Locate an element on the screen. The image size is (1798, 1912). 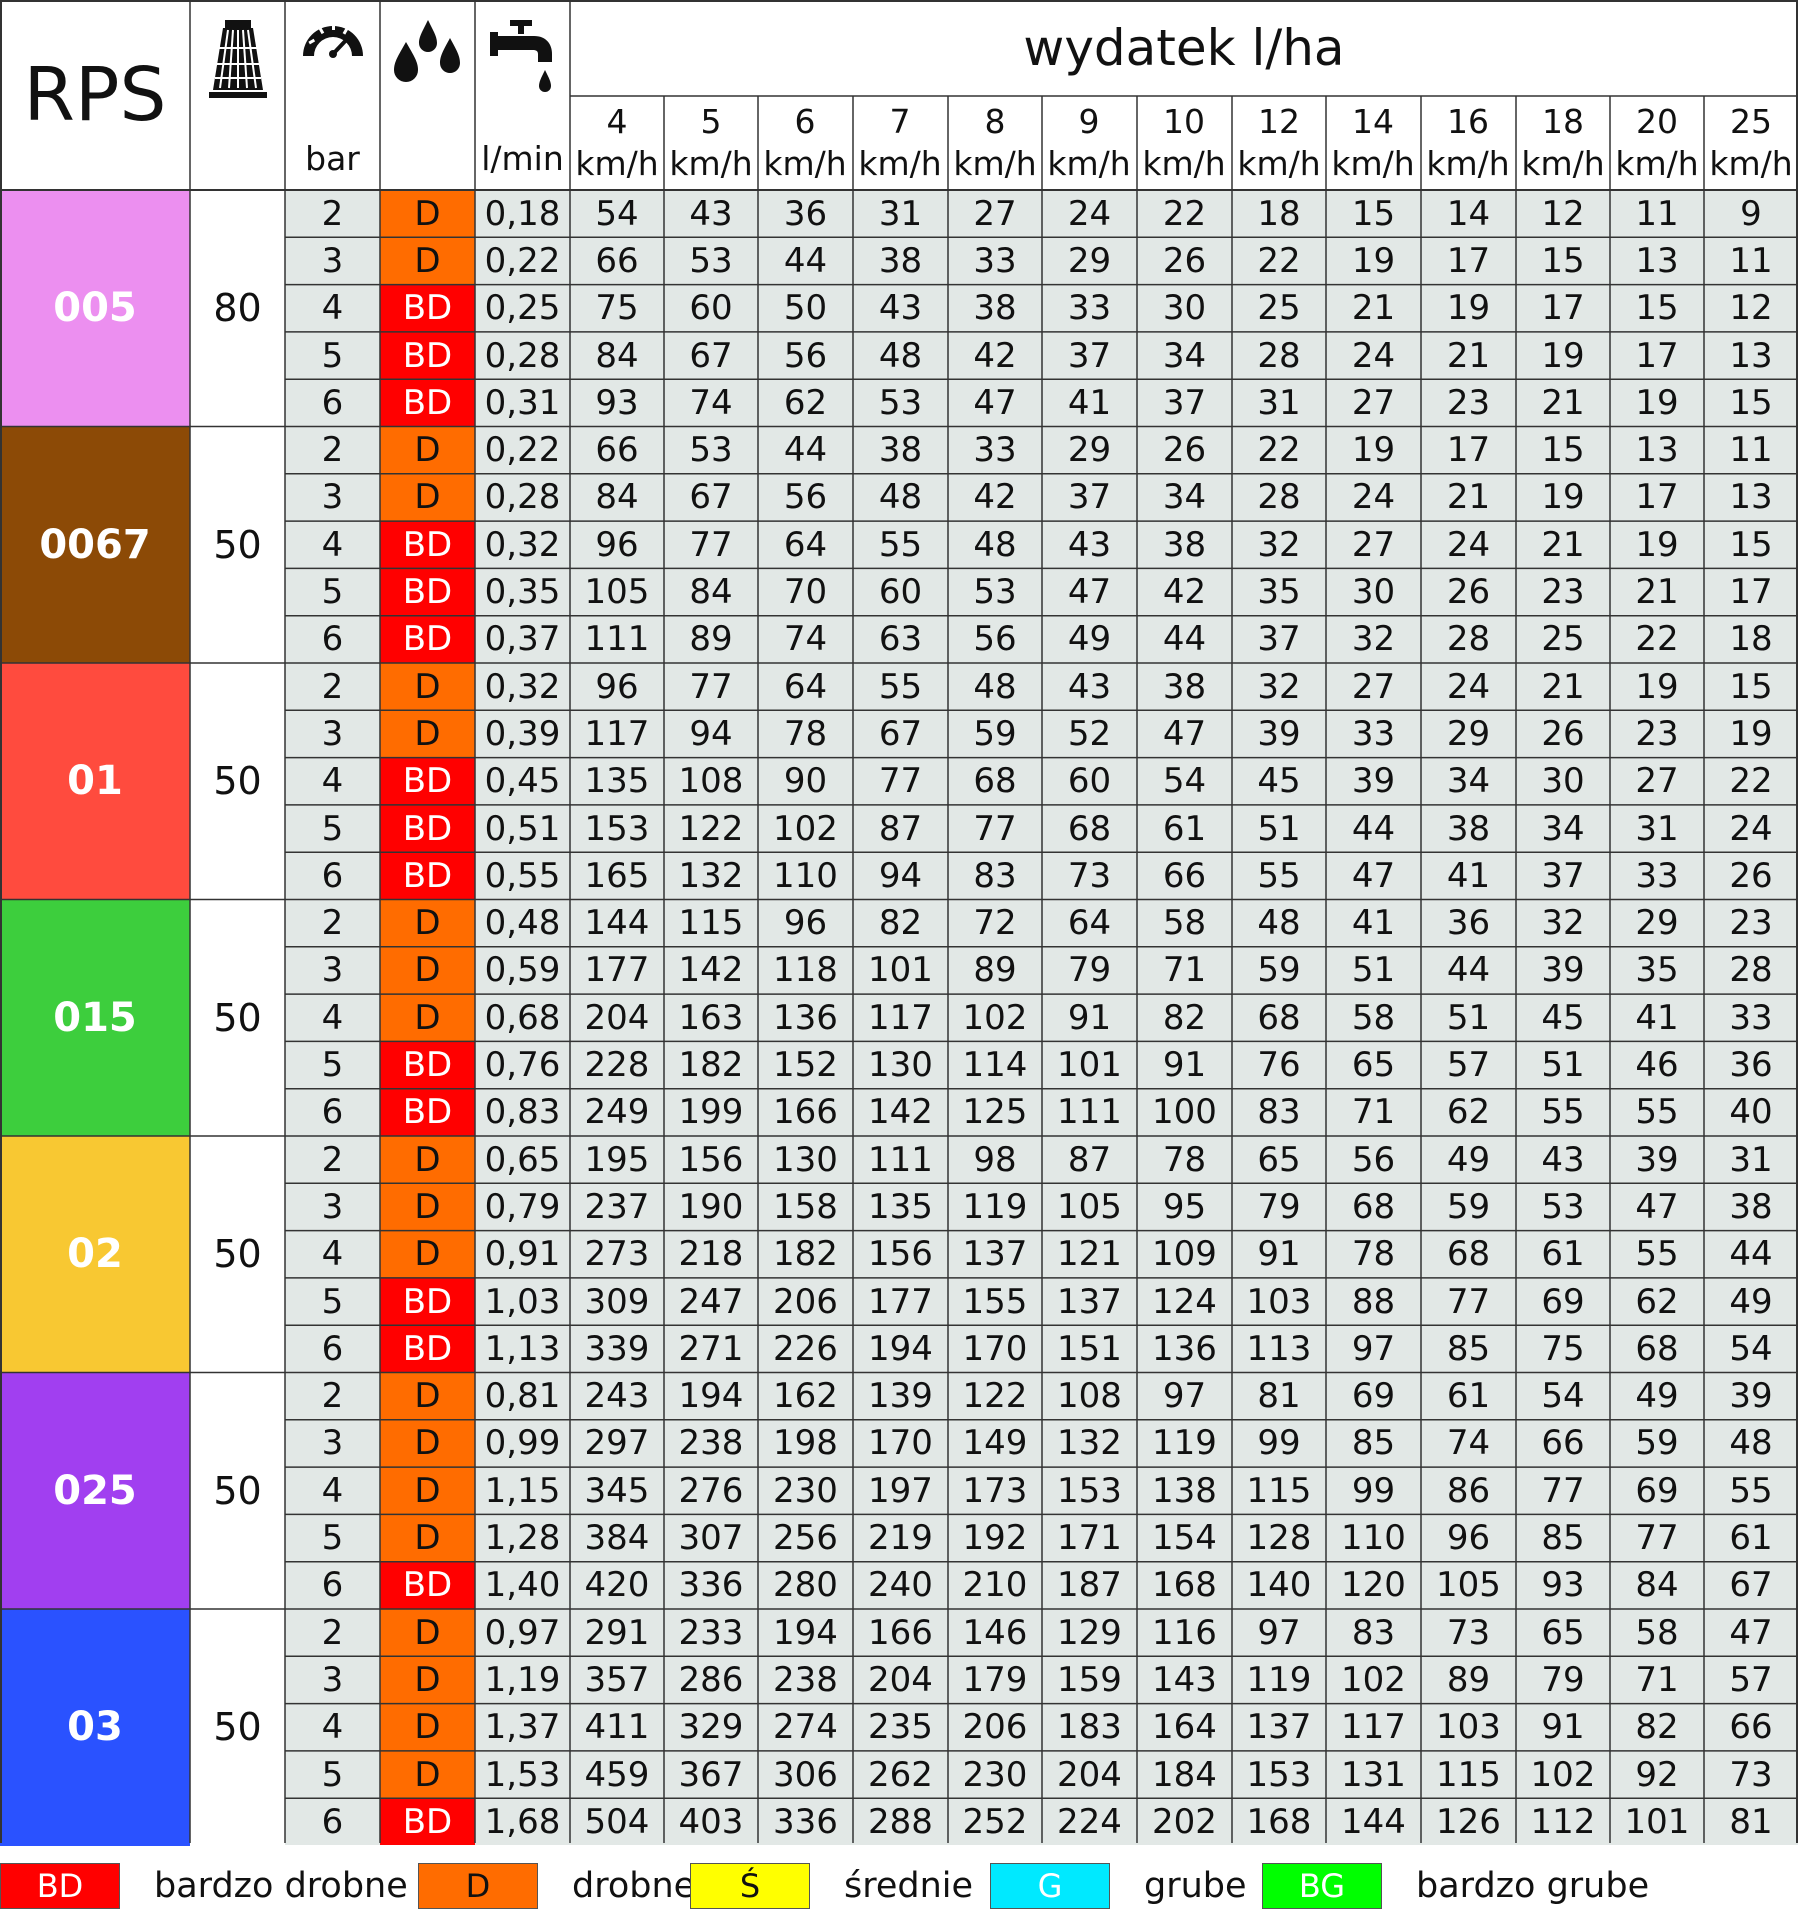
rate-value: 173 is located at coordinates (995, 1491).